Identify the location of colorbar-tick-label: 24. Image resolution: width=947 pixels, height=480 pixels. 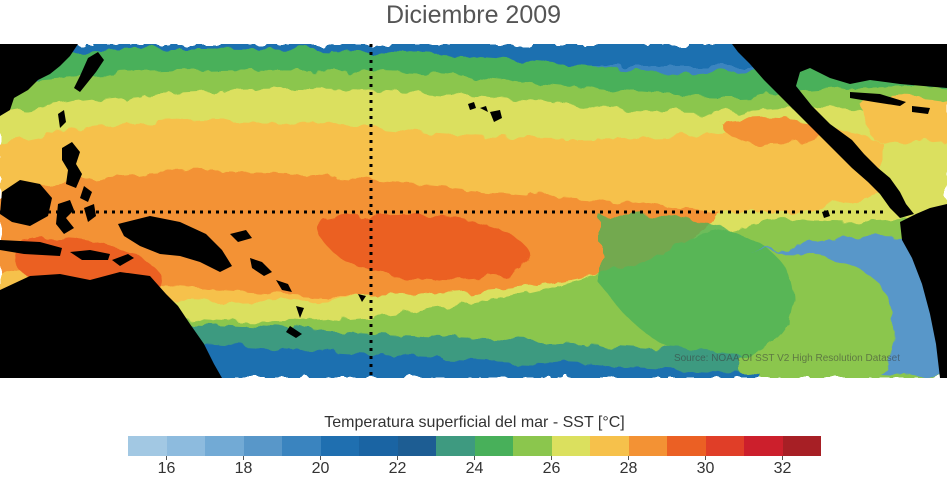
(474, 468).